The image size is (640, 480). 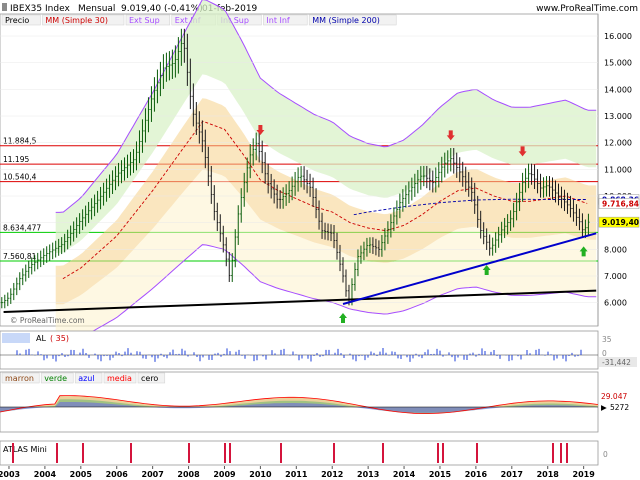 What do you see at coordinates (40, 9) in the screenshot?
I see `symbol-name: IBEX35 Index` at bounding box center [40, 9].